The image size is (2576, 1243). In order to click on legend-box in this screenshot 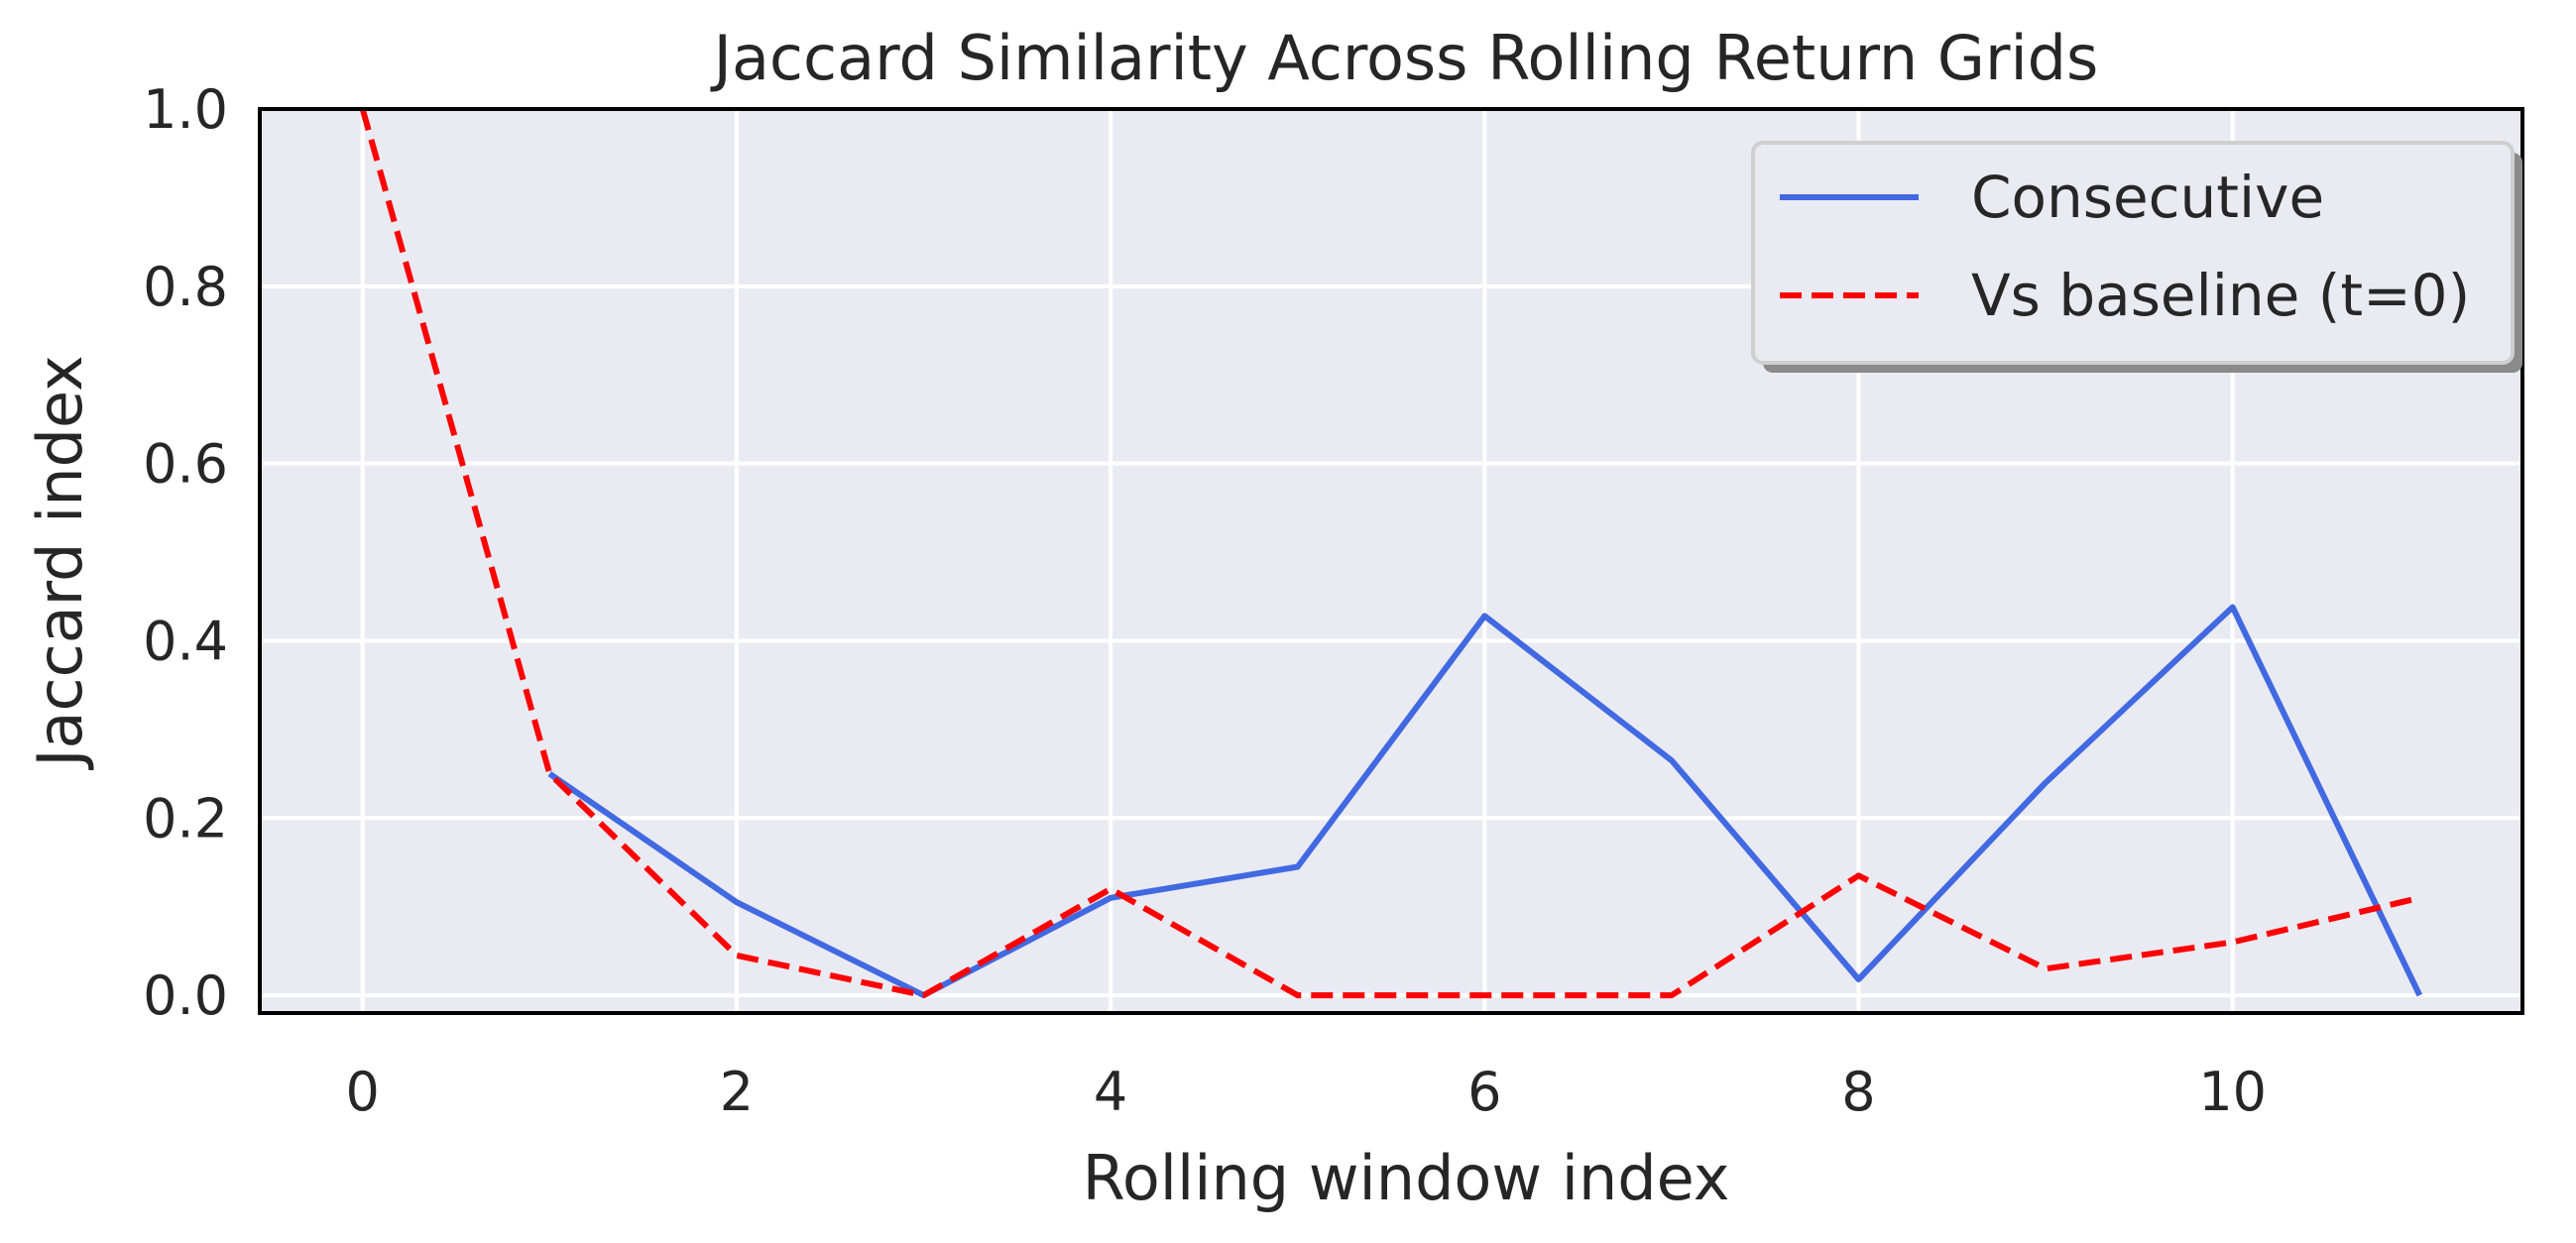, I will do `click(2133, 253)`.